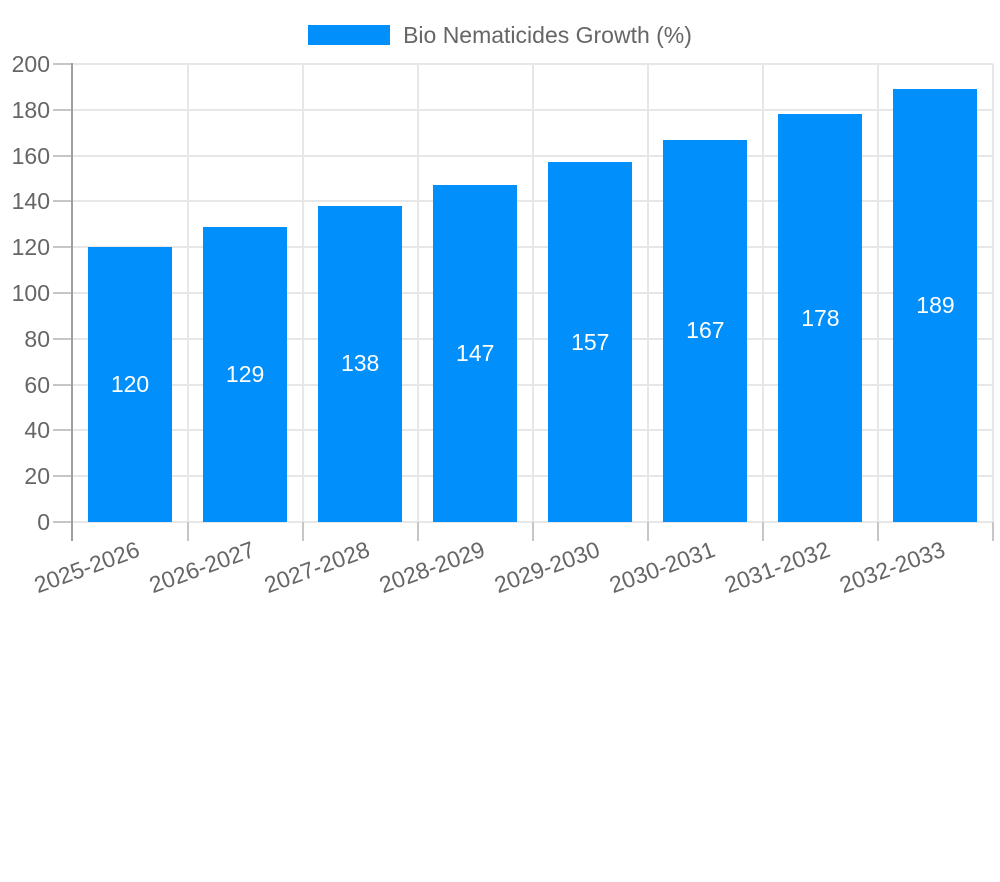  Describe the element at coordinates (30, 155) in the screenshot. I see `y-tick-label: 160` at that location.